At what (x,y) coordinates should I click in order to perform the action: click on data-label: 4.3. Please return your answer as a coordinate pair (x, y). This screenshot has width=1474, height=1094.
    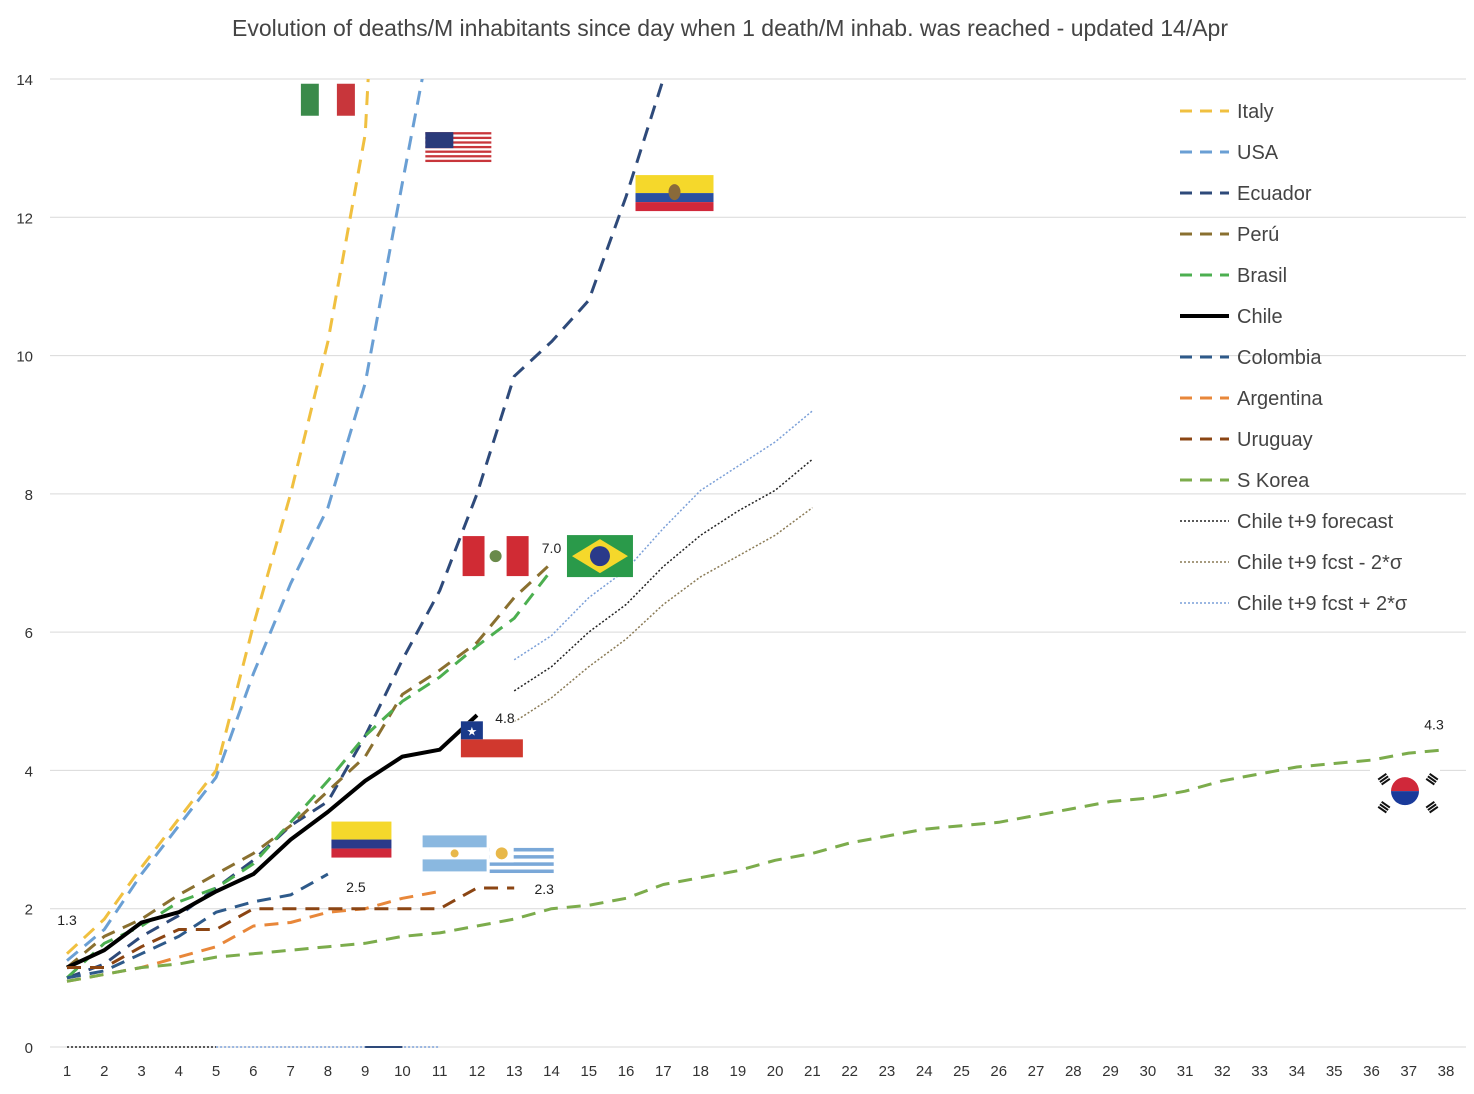
    Looking at the image, I should click on (1434, 725).